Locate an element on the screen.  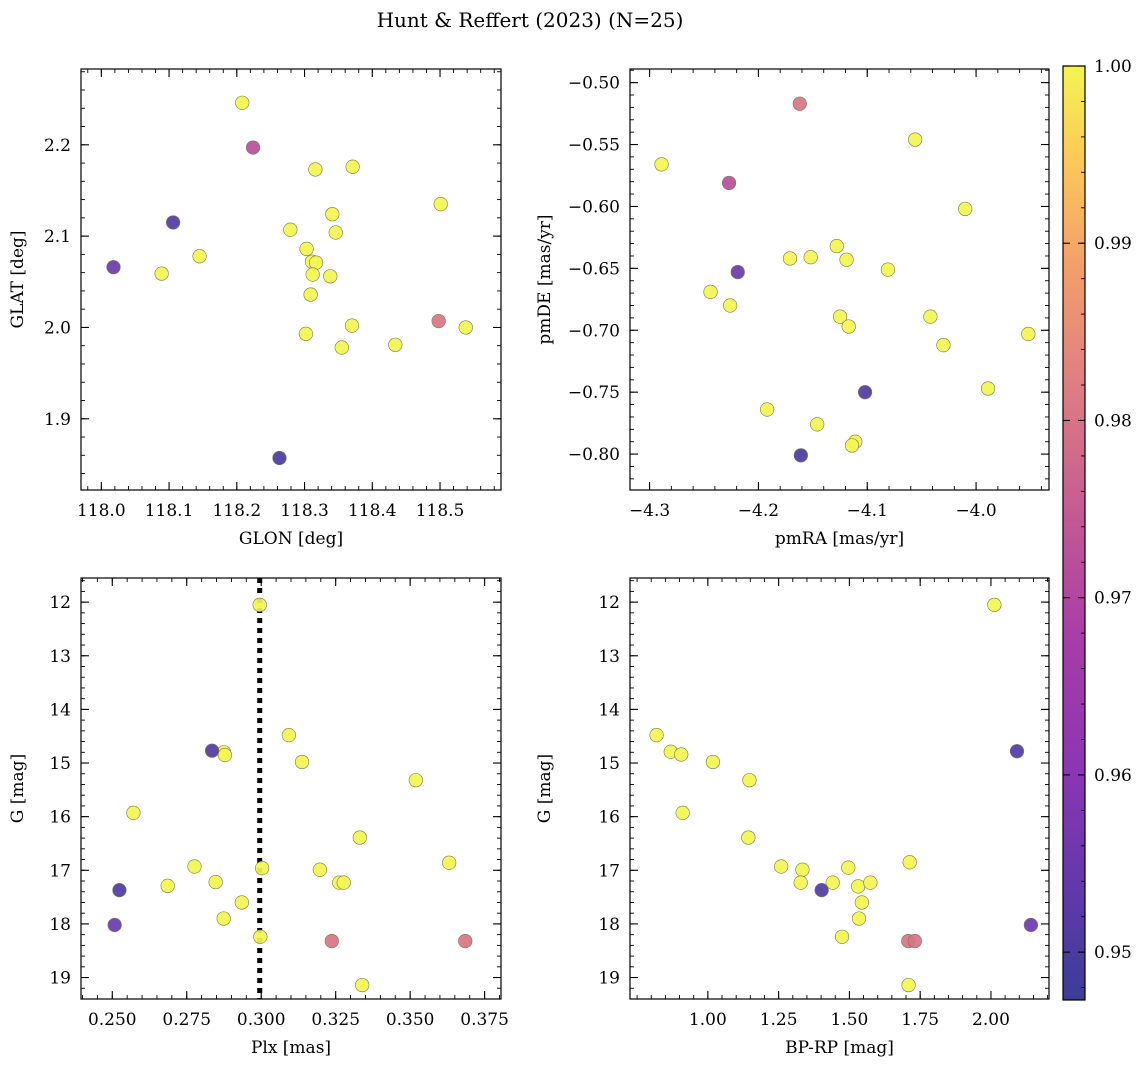
x-tick-label: 1.00 is located at coordinates (708, 1020).